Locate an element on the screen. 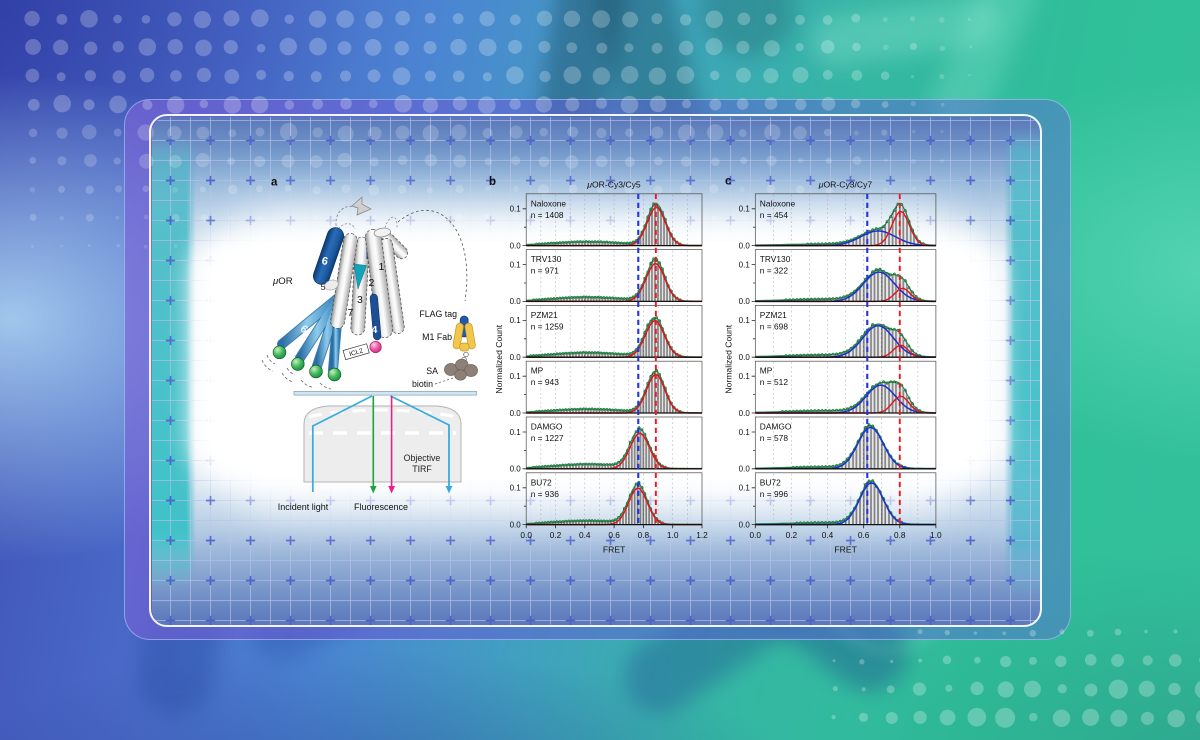 This screenshot has width=1200, height=740. svg-text: μOR is located at coordinates (282, 281).